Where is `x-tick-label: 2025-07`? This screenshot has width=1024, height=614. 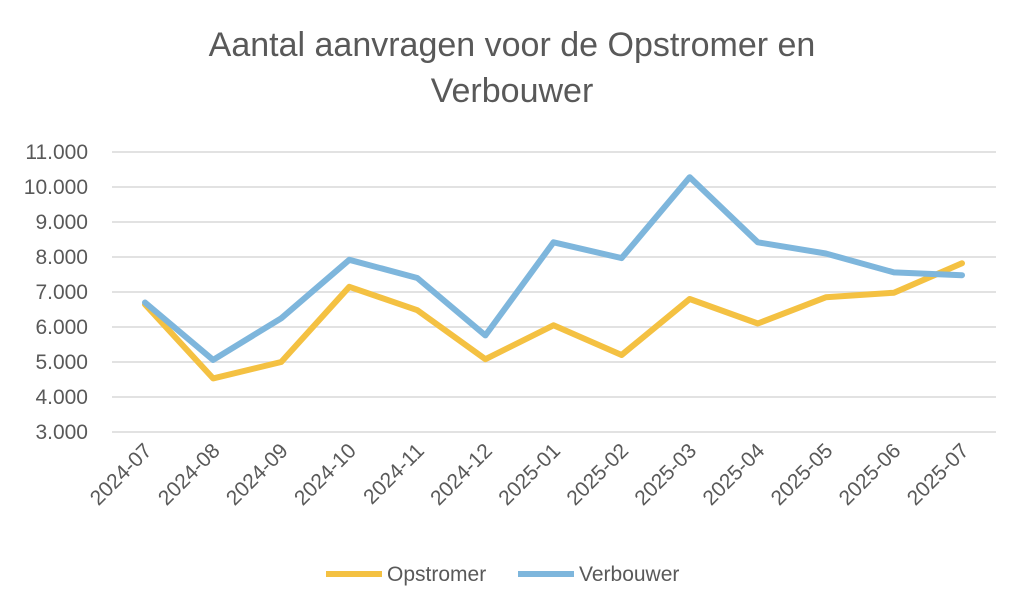 x-tick-label: 2025-07 is located at coordinates (938, 474).